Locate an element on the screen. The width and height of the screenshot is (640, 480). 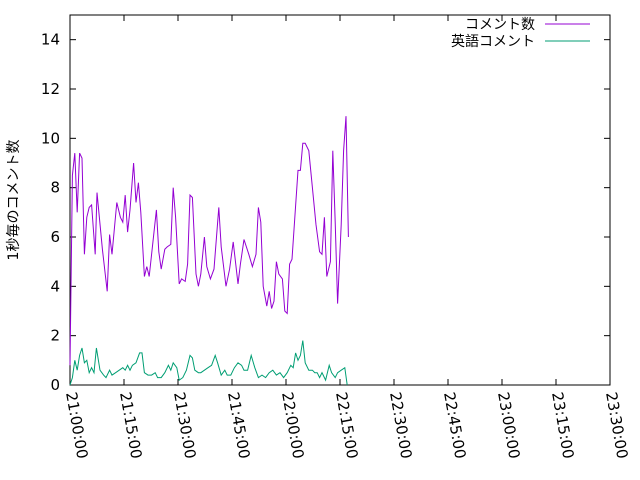
y-tick-label: 14 is located at coordinates (50, 40).